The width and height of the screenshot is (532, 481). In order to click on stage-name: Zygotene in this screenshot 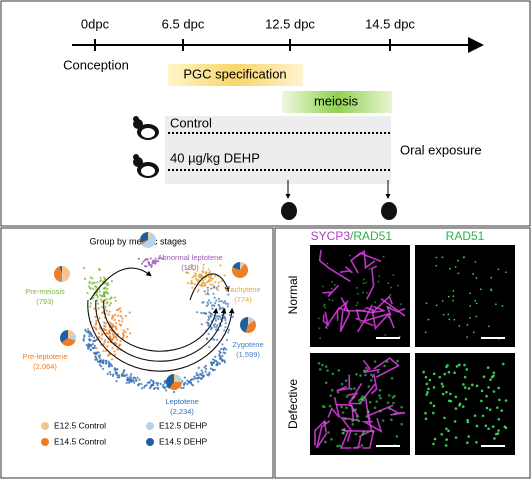, I will do `click(247, 344)`.